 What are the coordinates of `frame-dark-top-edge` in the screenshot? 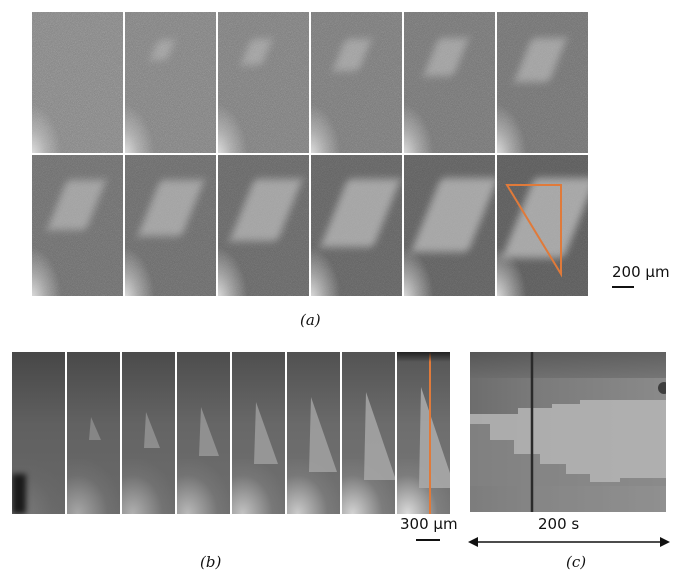 It's located at (423, 357).